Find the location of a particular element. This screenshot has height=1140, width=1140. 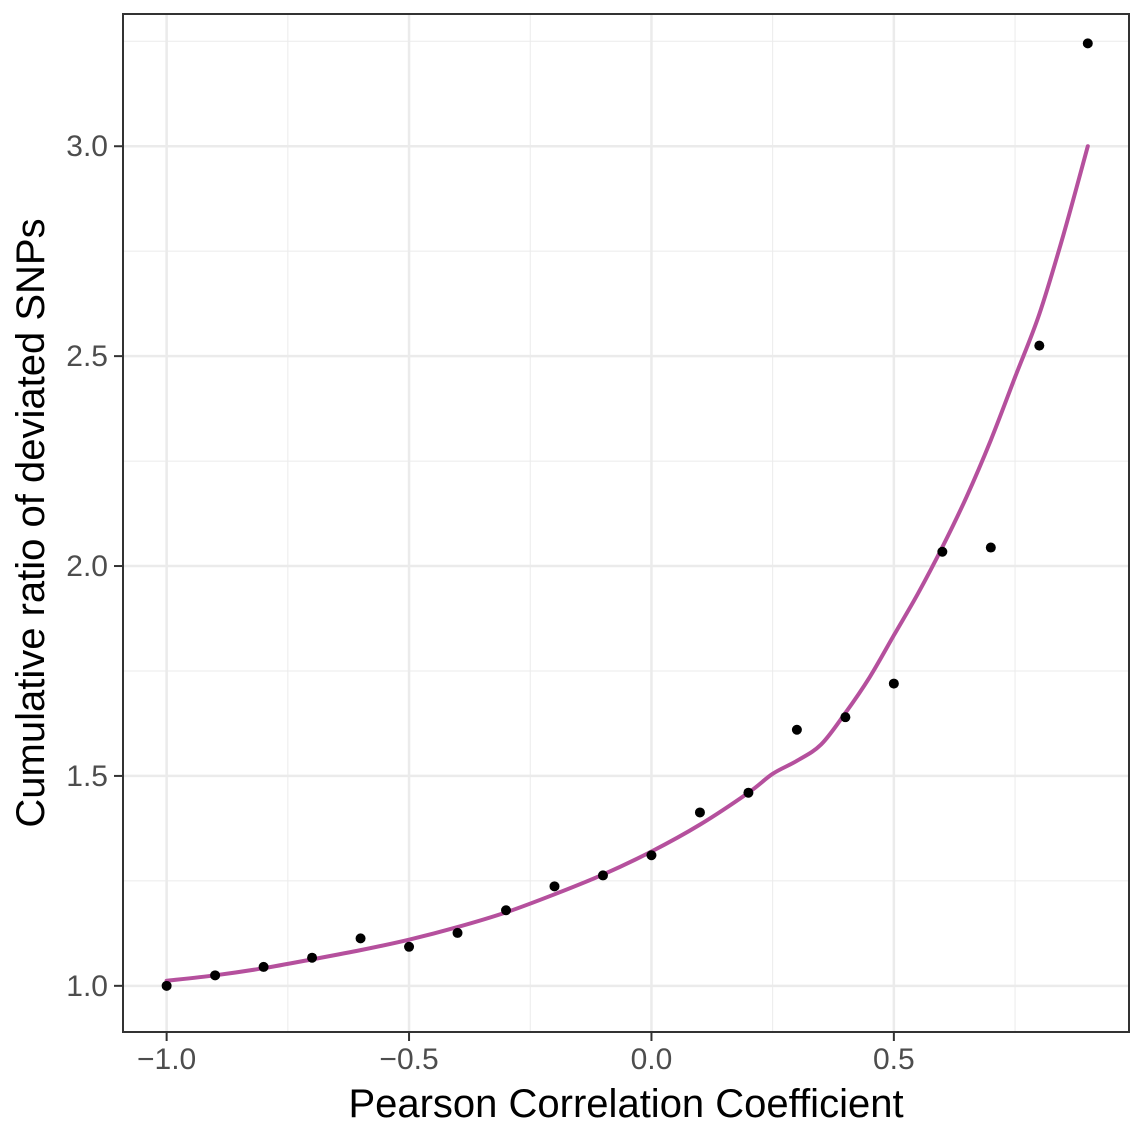

x-tick-label: 0.0 is located at coordinates (652, 1059).